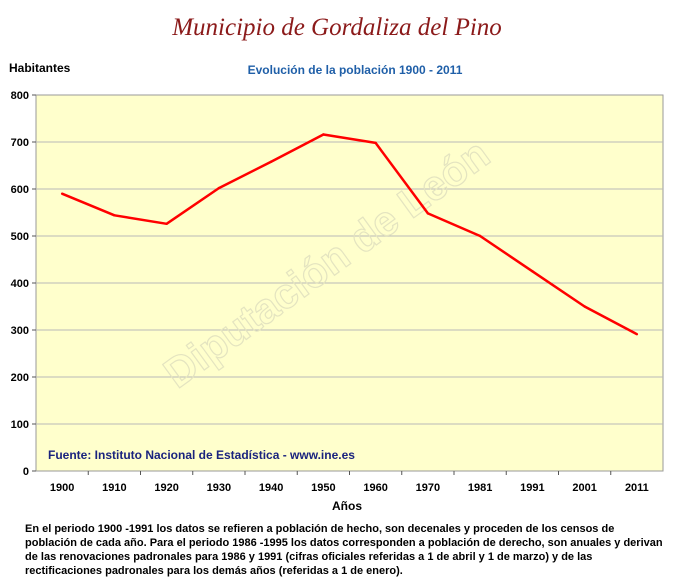 Image resolution: width=674 pixels, height=583 pixels. What do you see at coordinates (20, 96) in the screenshot?
I see `y-tick-label: 800` at bounding box center [20, 96].